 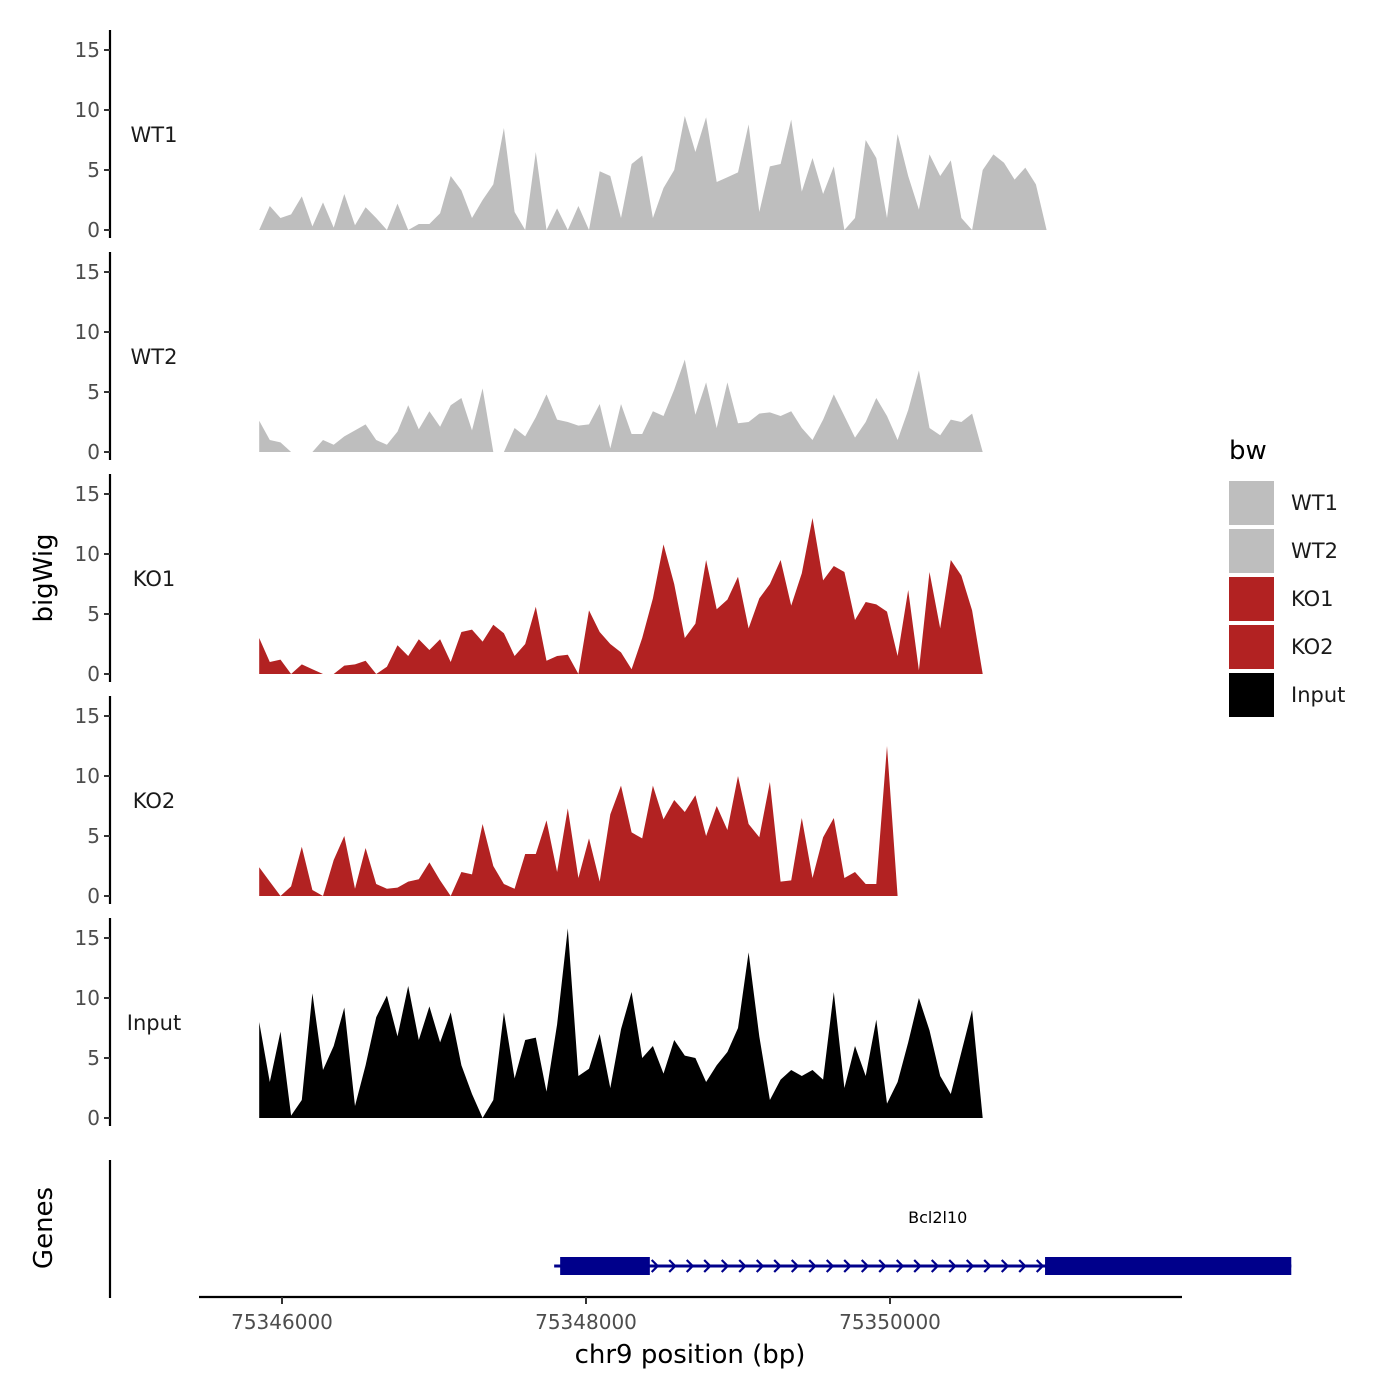 What do you see at coordinates (1251, 503) in the screenshot?
I see `legend-swatch-wt1` at bounding box center [1251, 503].